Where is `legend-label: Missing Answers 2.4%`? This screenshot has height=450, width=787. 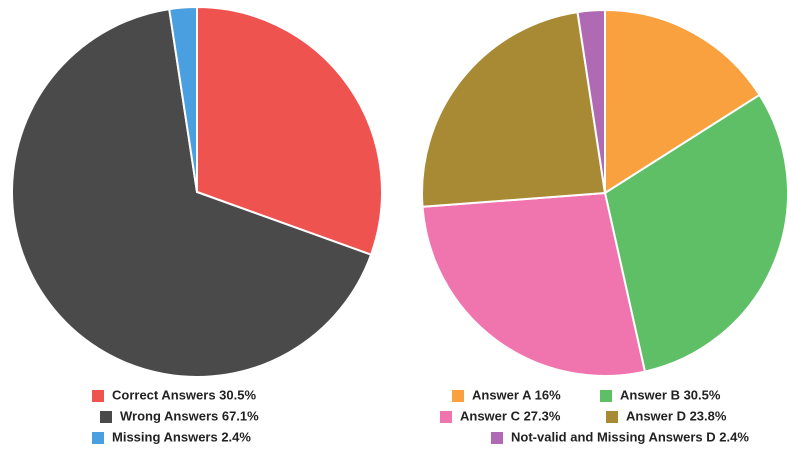
legend-label: Missing Answers 2.4% is located at coordinates (181, 436).